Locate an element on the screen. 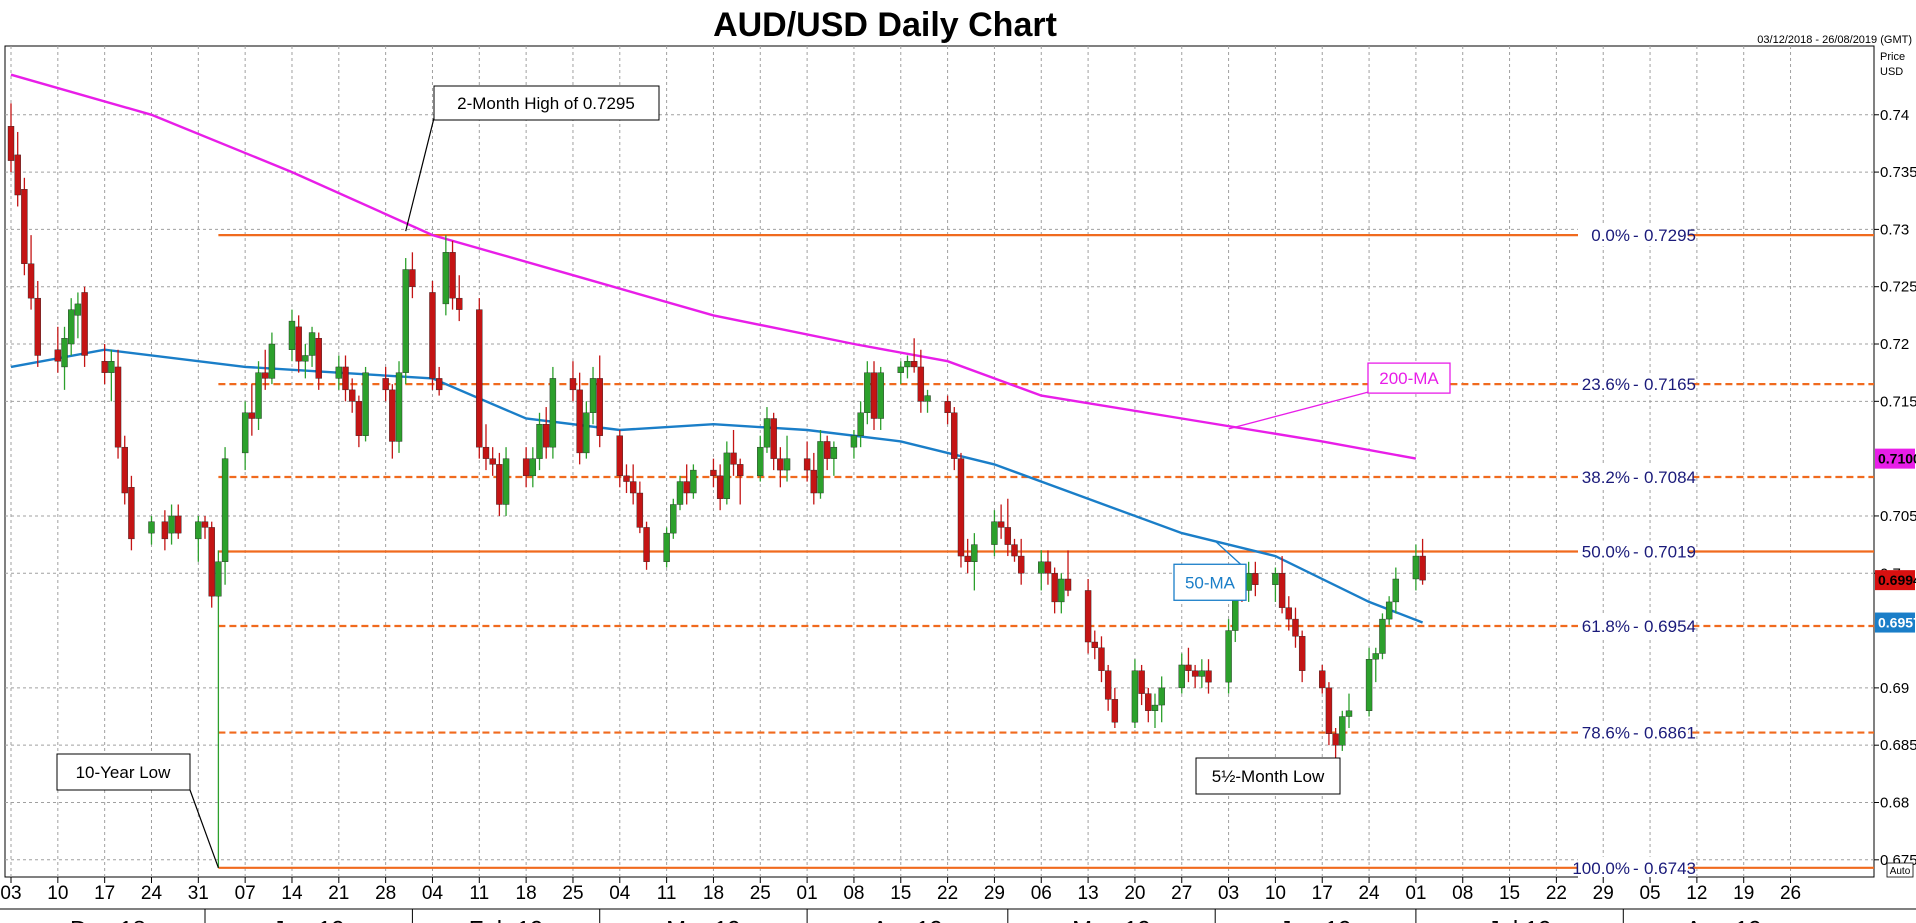 The height and width of the screenshot is (923, 1916). x-tick-label: 01 is located at coordinates (1415, 893).